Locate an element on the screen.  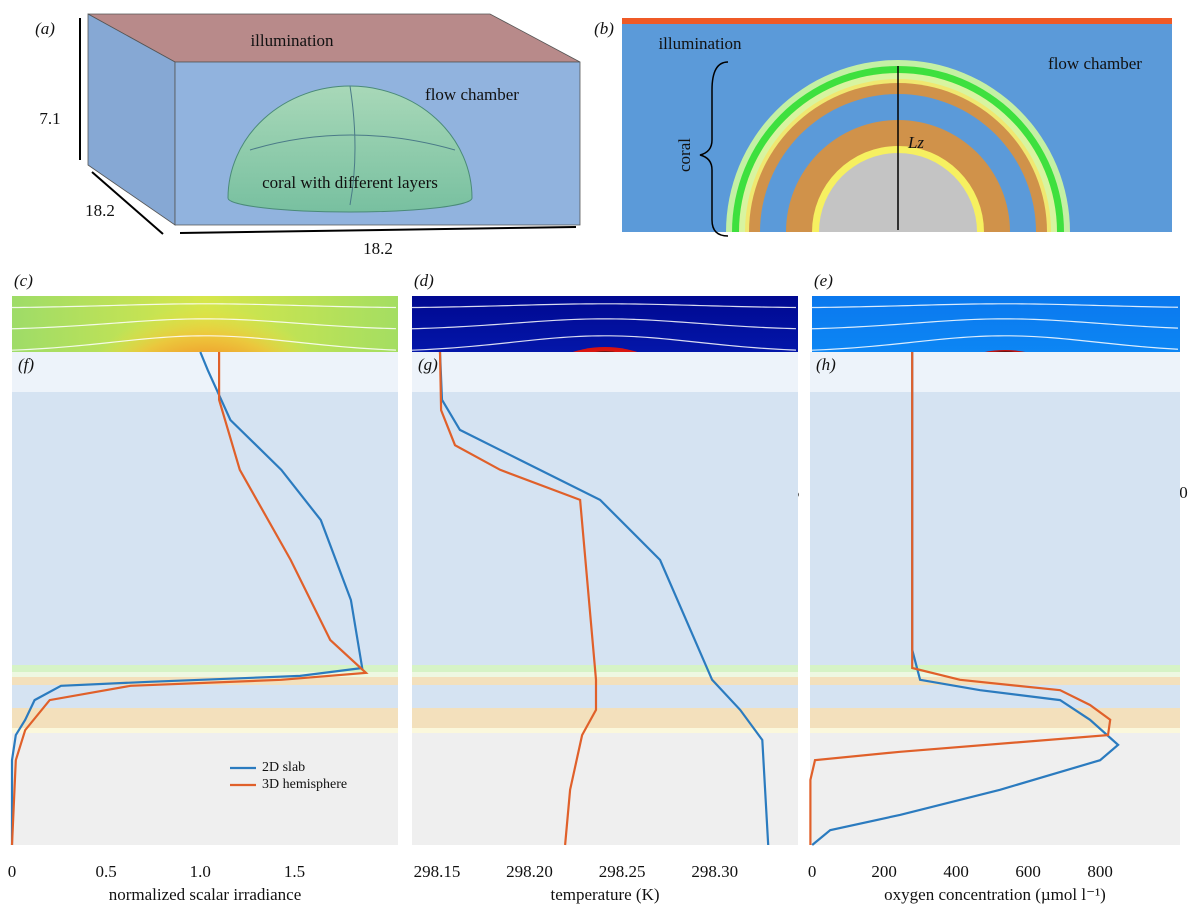
x-tick-label: 600 is located at coordinates (1028, 871).